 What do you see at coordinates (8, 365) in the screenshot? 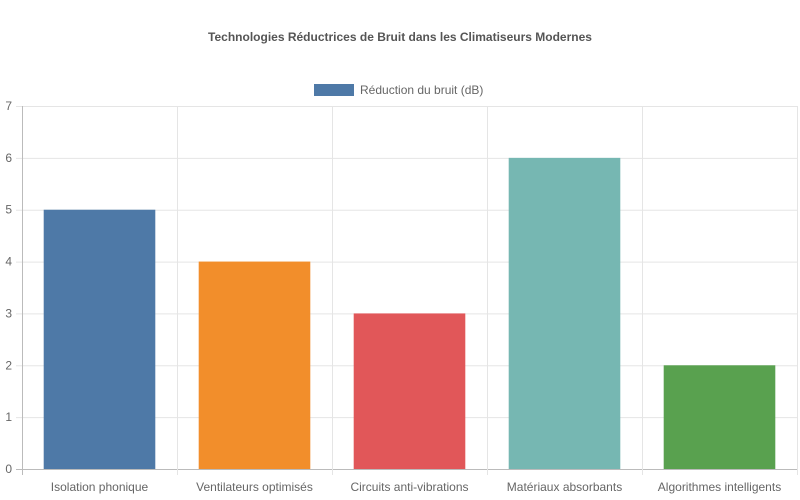
I see `y-tick-label: 2` at bounding box center [8, 365].